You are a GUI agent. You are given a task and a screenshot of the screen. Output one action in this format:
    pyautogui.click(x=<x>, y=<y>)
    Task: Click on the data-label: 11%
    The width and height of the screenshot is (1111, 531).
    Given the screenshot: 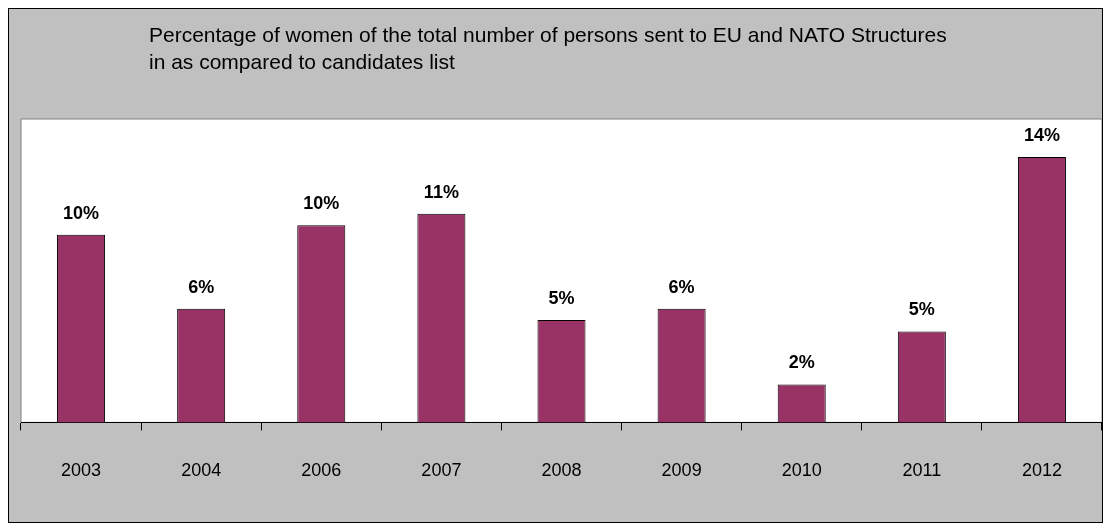 What is the action you would take?
    pyautogui.click(x=441, y=191)
    